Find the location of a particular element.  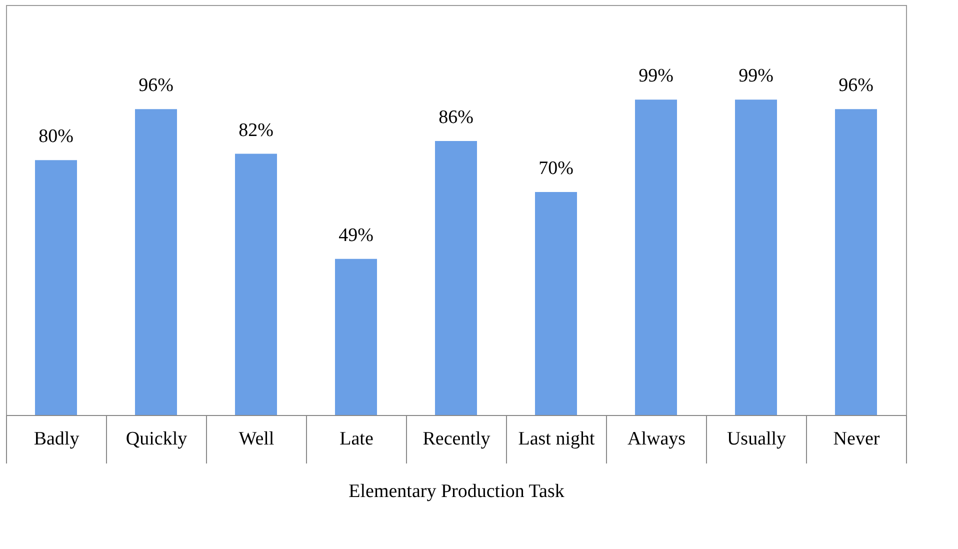

data-label: 86% is located at coordinates (456, 117).